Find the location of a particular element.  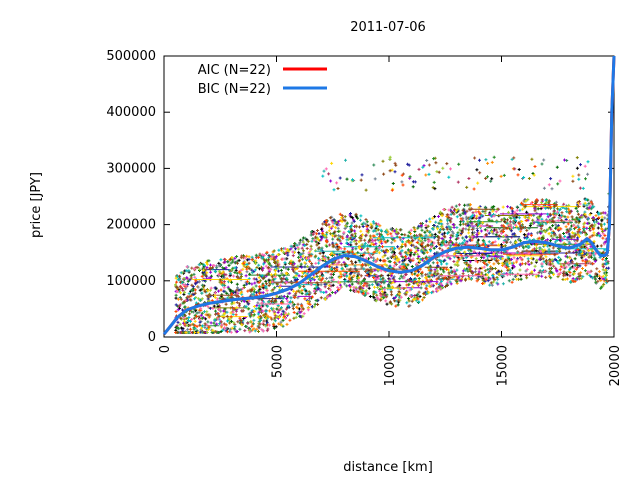

y-tick-label: 100000 is located at coordinates (131, 281).